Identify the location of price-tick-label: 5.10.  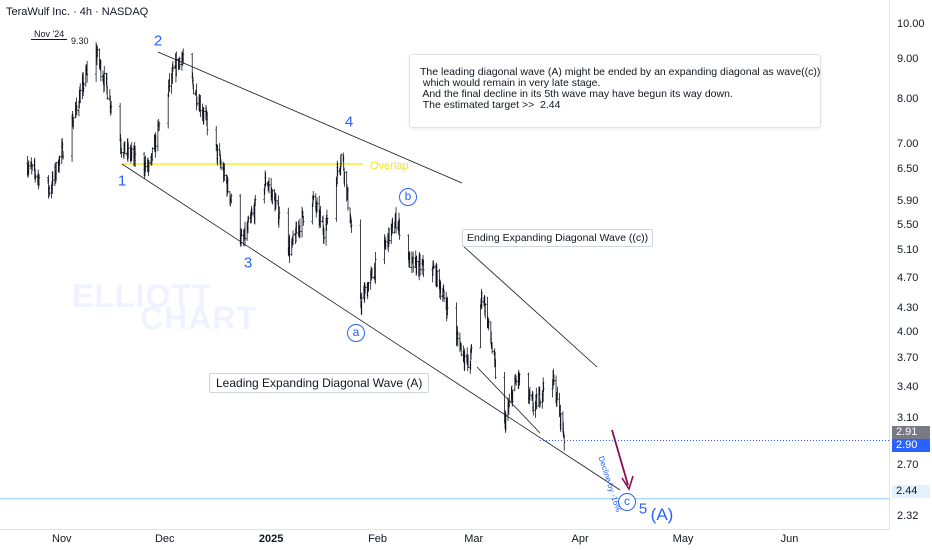
(908, 250).